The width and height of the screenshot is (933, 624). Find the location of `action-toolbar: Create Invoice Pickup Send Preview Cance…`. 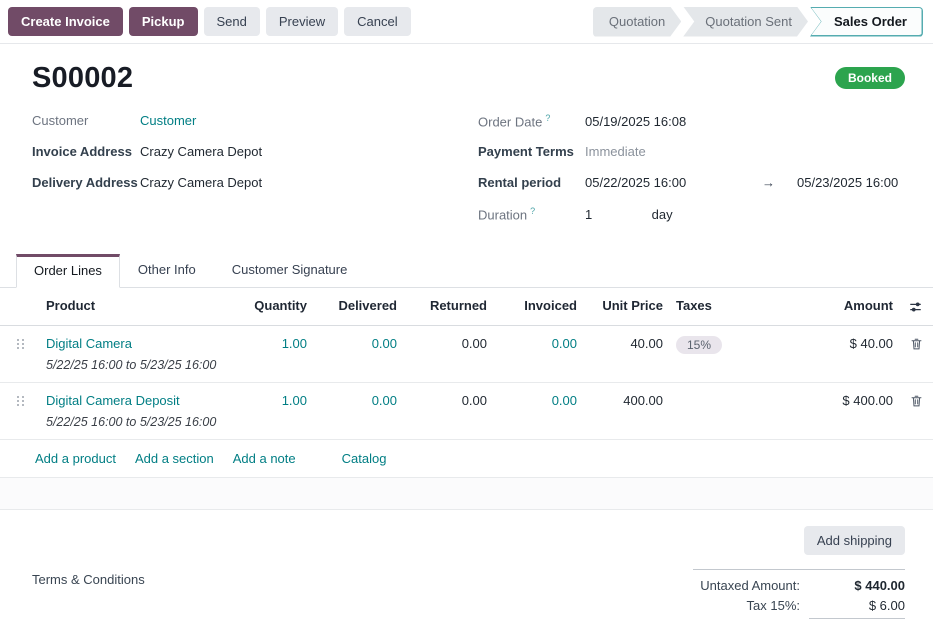

action-toolbar: Create Invoice Pickup Send Preview Cance… is located at coordinates (466, 22).